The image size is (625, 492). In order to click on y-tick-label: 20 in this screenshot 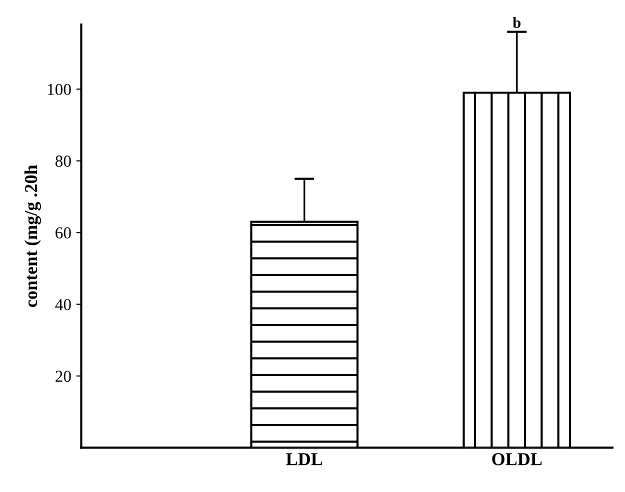, I will do `click(63, 376)`.